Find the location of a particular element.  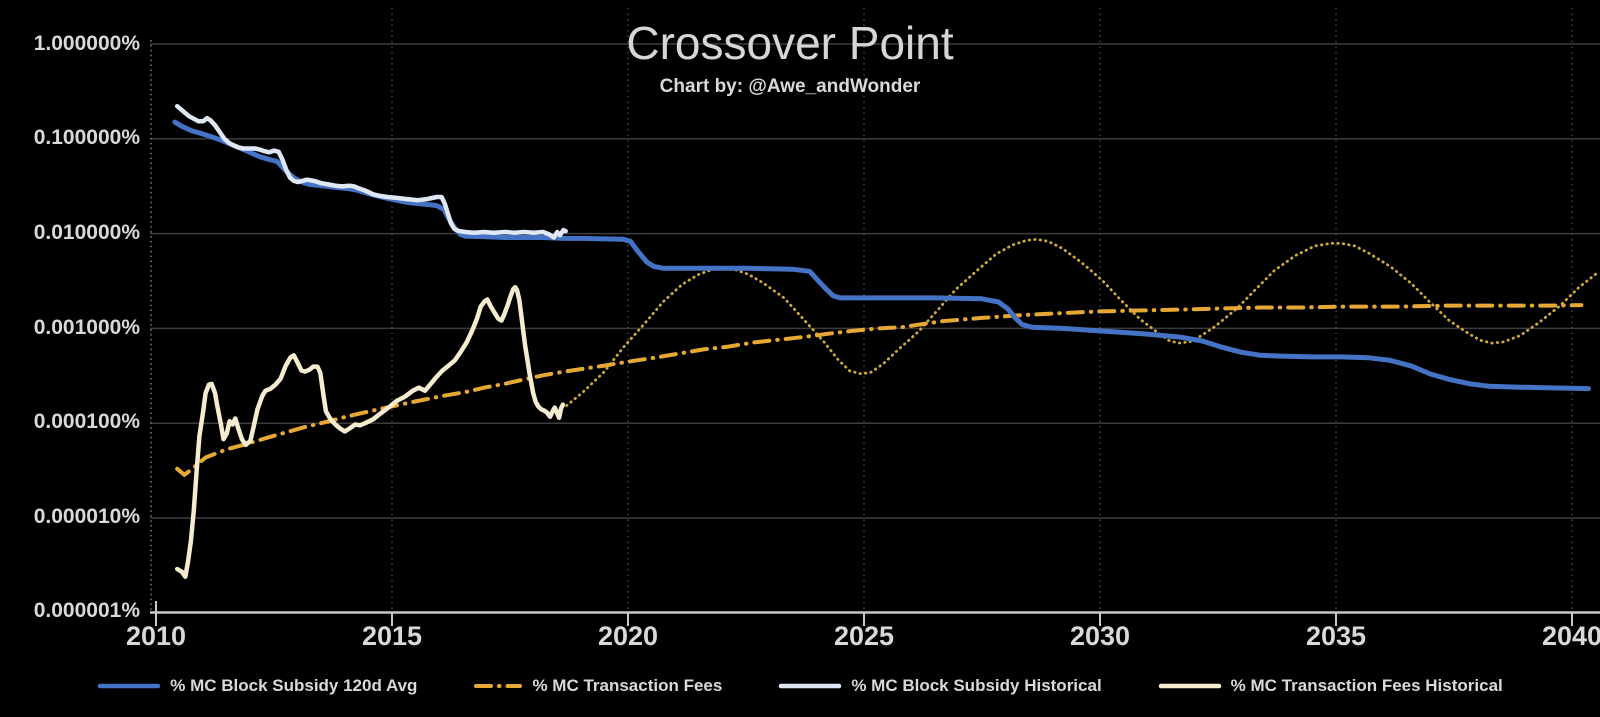

x-axis-label: 2020 is located at coordinates (628, 636).